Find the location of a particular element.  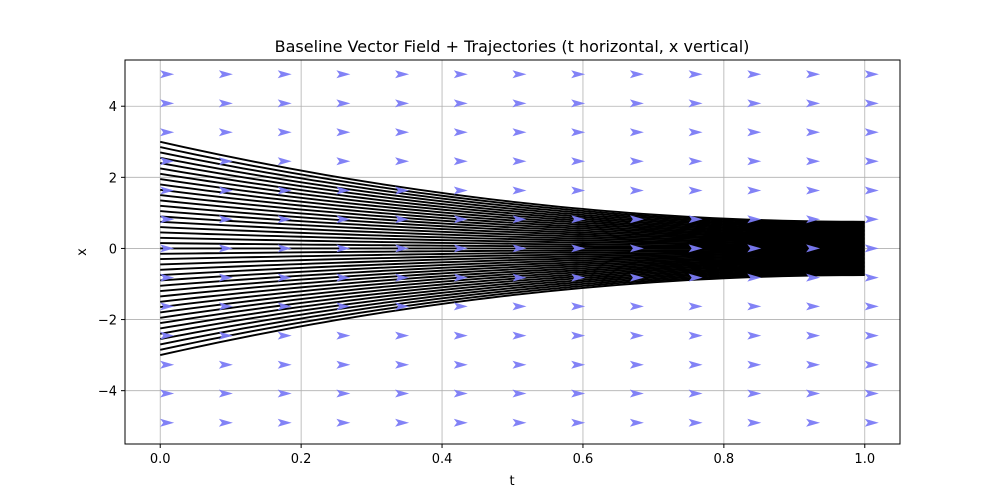

y-tick-label: 4 is located at coordinates (113, 107).